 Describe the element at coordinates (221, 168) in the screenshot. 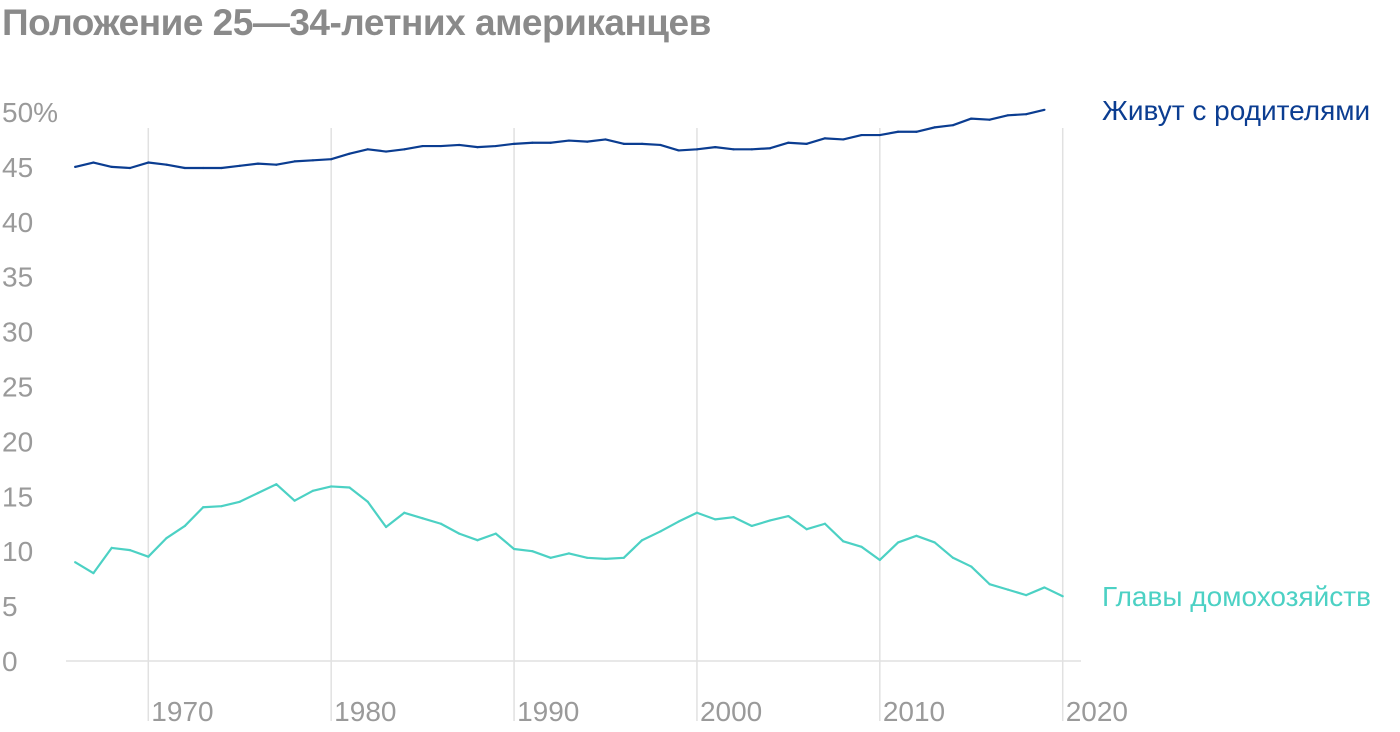

I see `series-0-point-1974` at that location.